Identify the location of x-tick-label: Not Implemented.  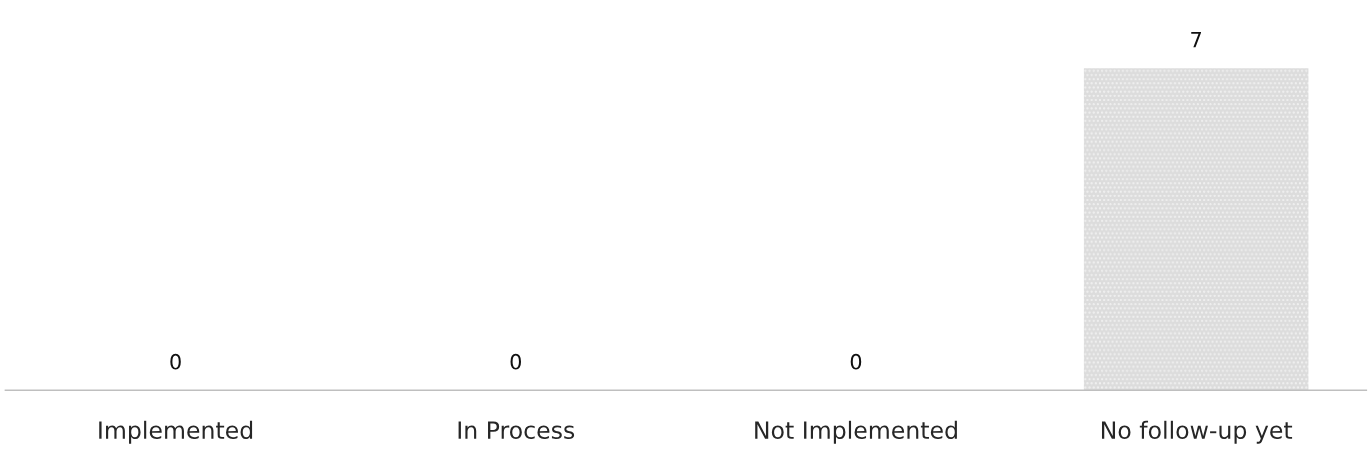
(856, 432).